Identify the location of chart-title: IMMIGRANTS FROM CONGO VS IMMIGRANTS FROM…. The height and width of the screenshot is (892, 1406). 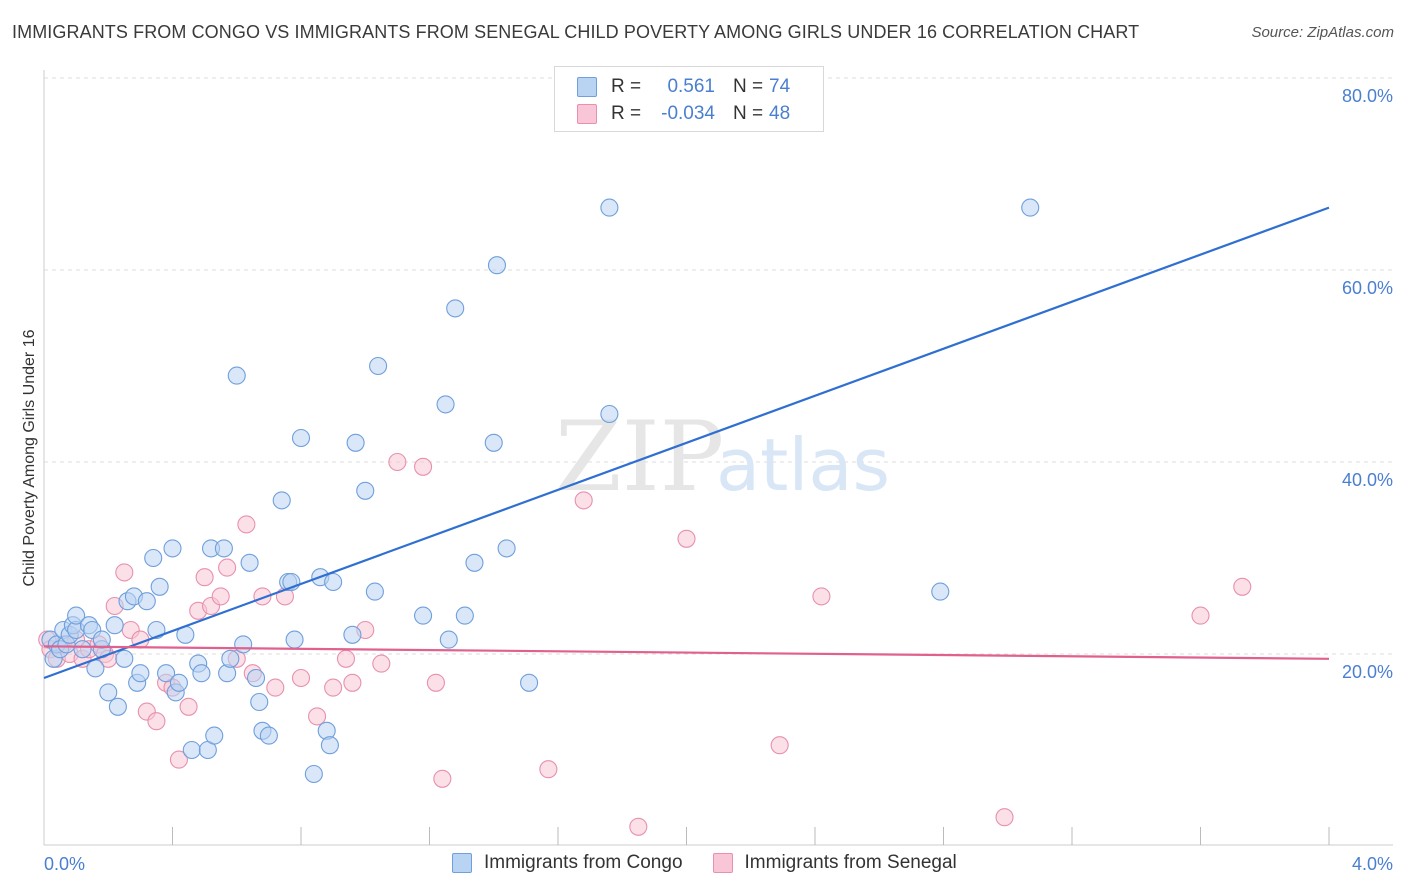
(576, 32).